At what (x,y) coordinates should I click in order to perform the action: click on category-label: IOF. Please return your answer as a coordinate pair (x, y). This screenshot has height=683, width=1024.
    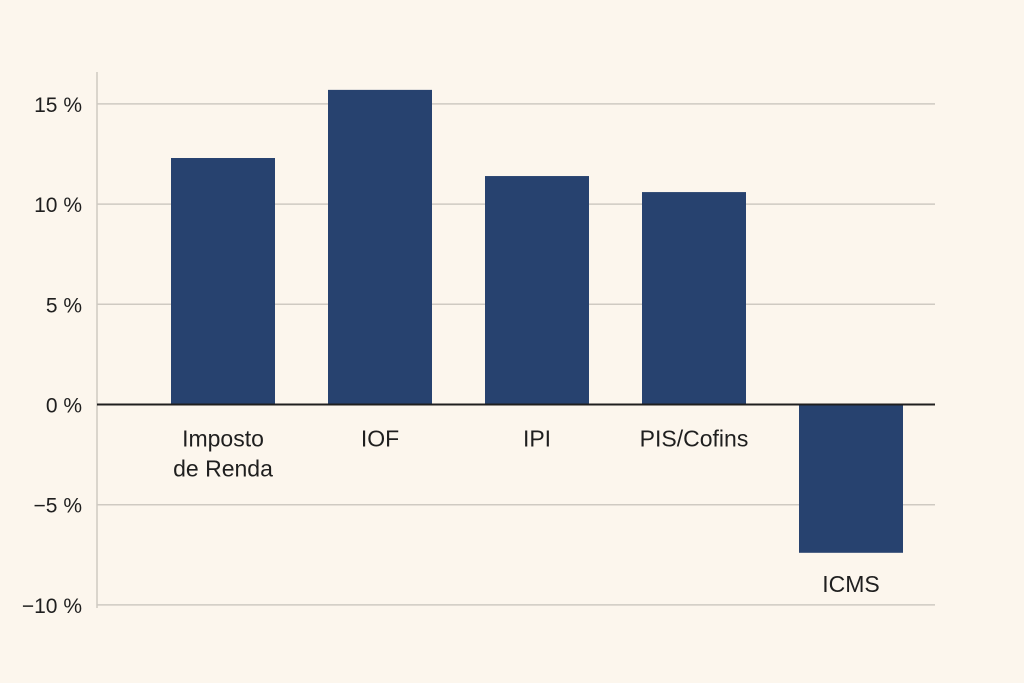
    Looking at the image, I should click on (380, 439).